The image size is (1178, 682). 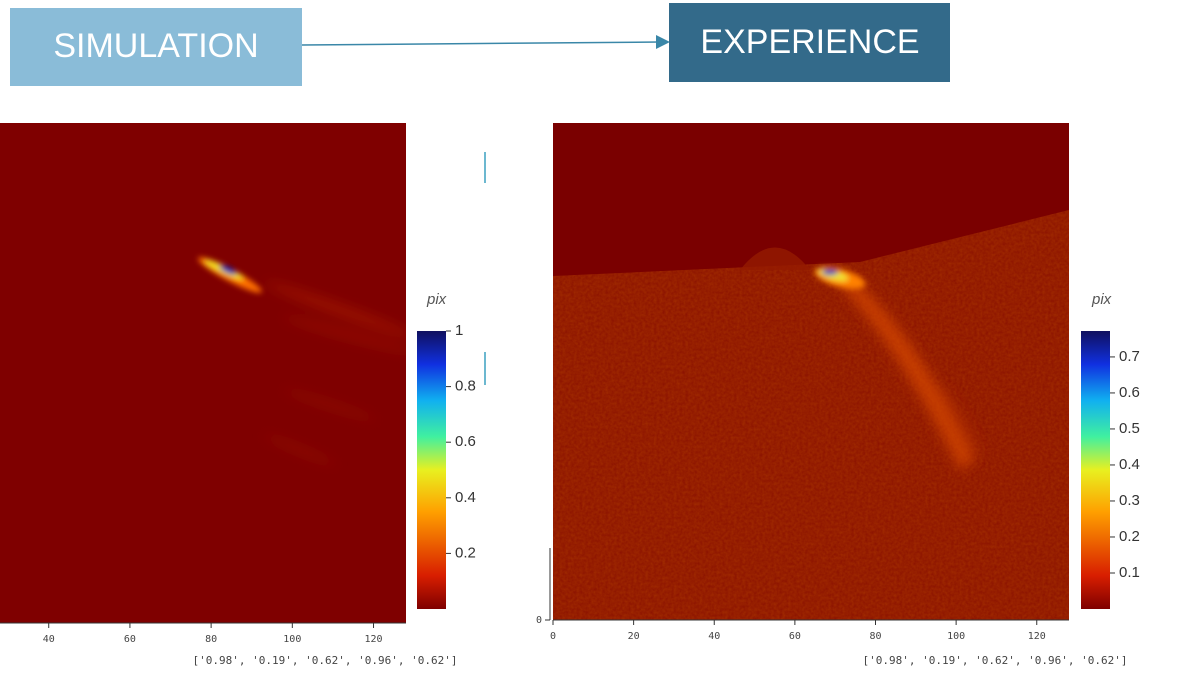 What do you see at coordinates (1129, 428) in the screenshot?
I see `colorbar-tick-label: 0.5` at bounding box center [1129, 428].